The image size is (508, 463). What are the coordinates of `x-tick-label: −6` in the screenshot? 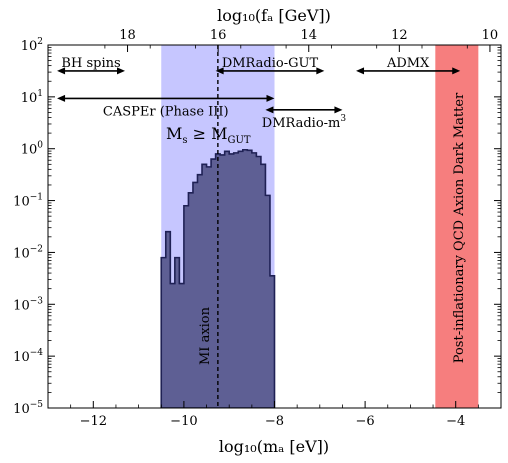 It's located at (365, 421).